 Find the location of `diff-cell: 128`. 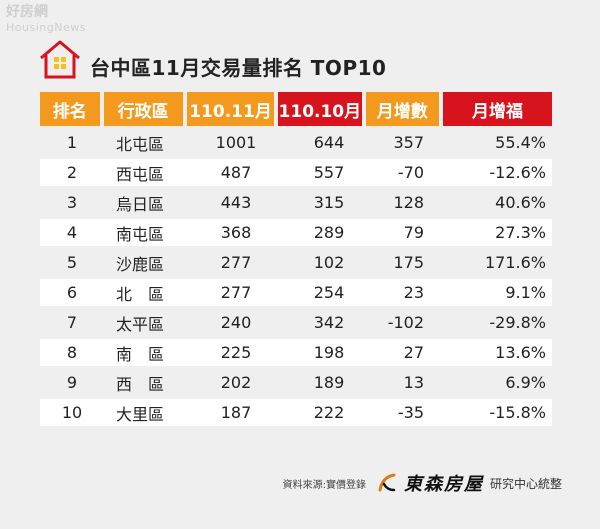

diff-cell: 128 is located at coordinates (408, 202).